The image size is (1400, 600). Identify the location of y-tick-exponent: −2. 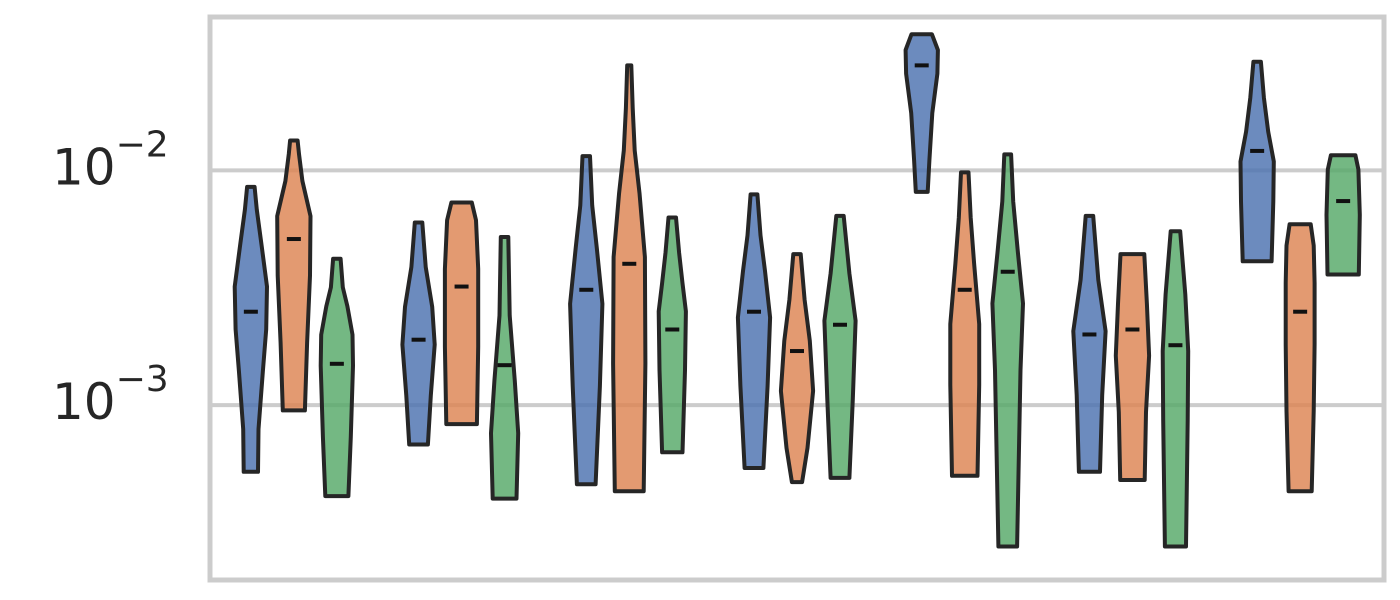
(142, 144).